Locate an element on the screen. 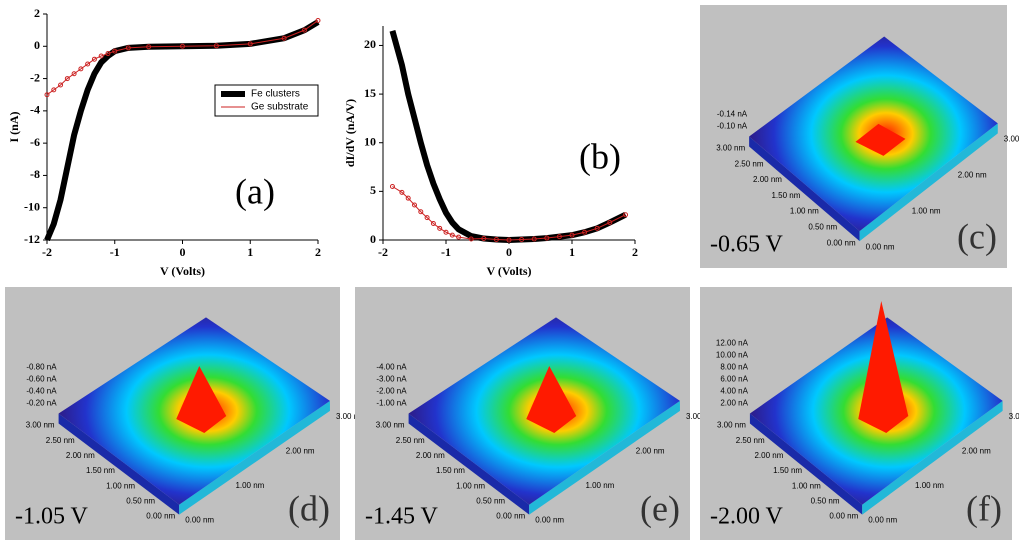  z-tick-label: -0.20 nA is located at coordinates (41, 403).